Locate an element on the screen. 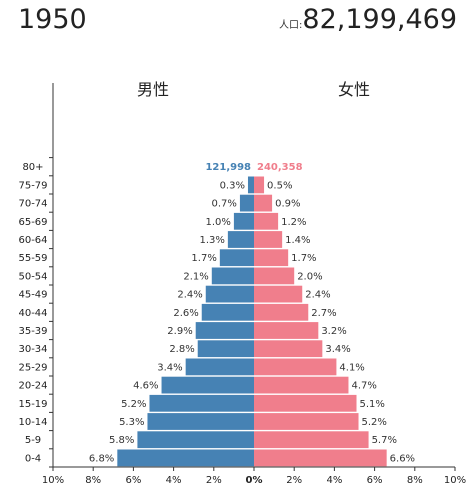 This screenshot has width=475, height=494. age-group-label: 45-49 is located at coordinates (32, 295).